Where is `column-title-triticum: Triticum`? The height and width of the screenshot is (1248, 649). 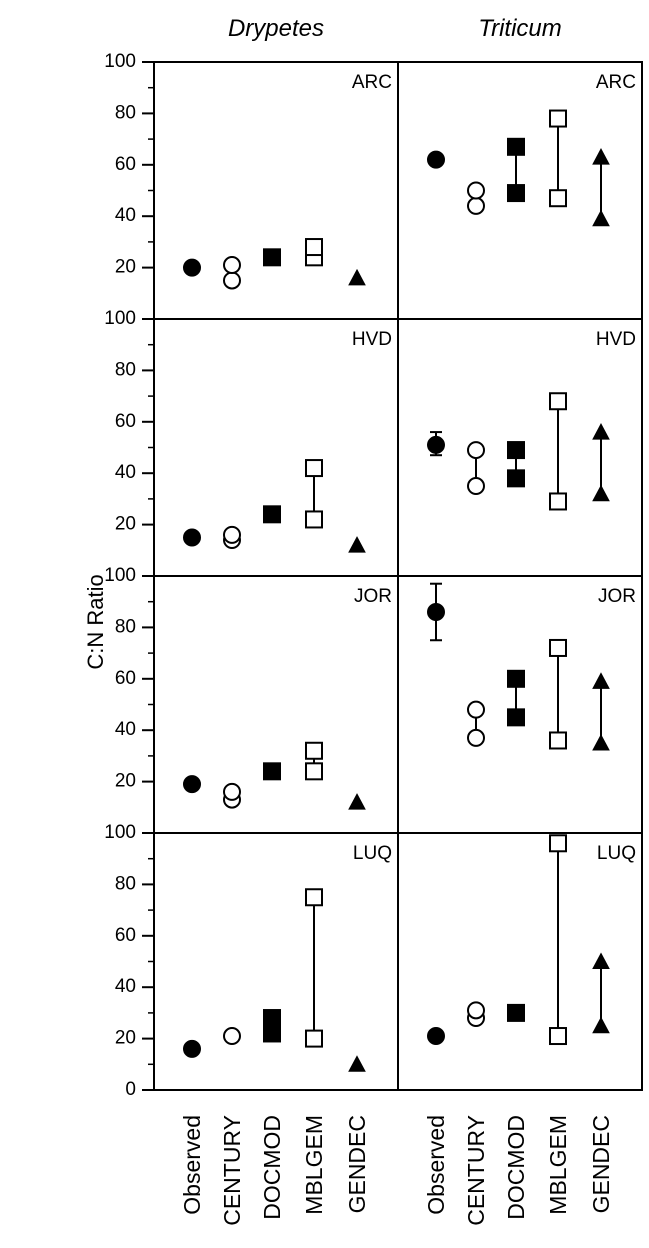
column-title-triticum: Triticum is located at coordinates (520, 28).